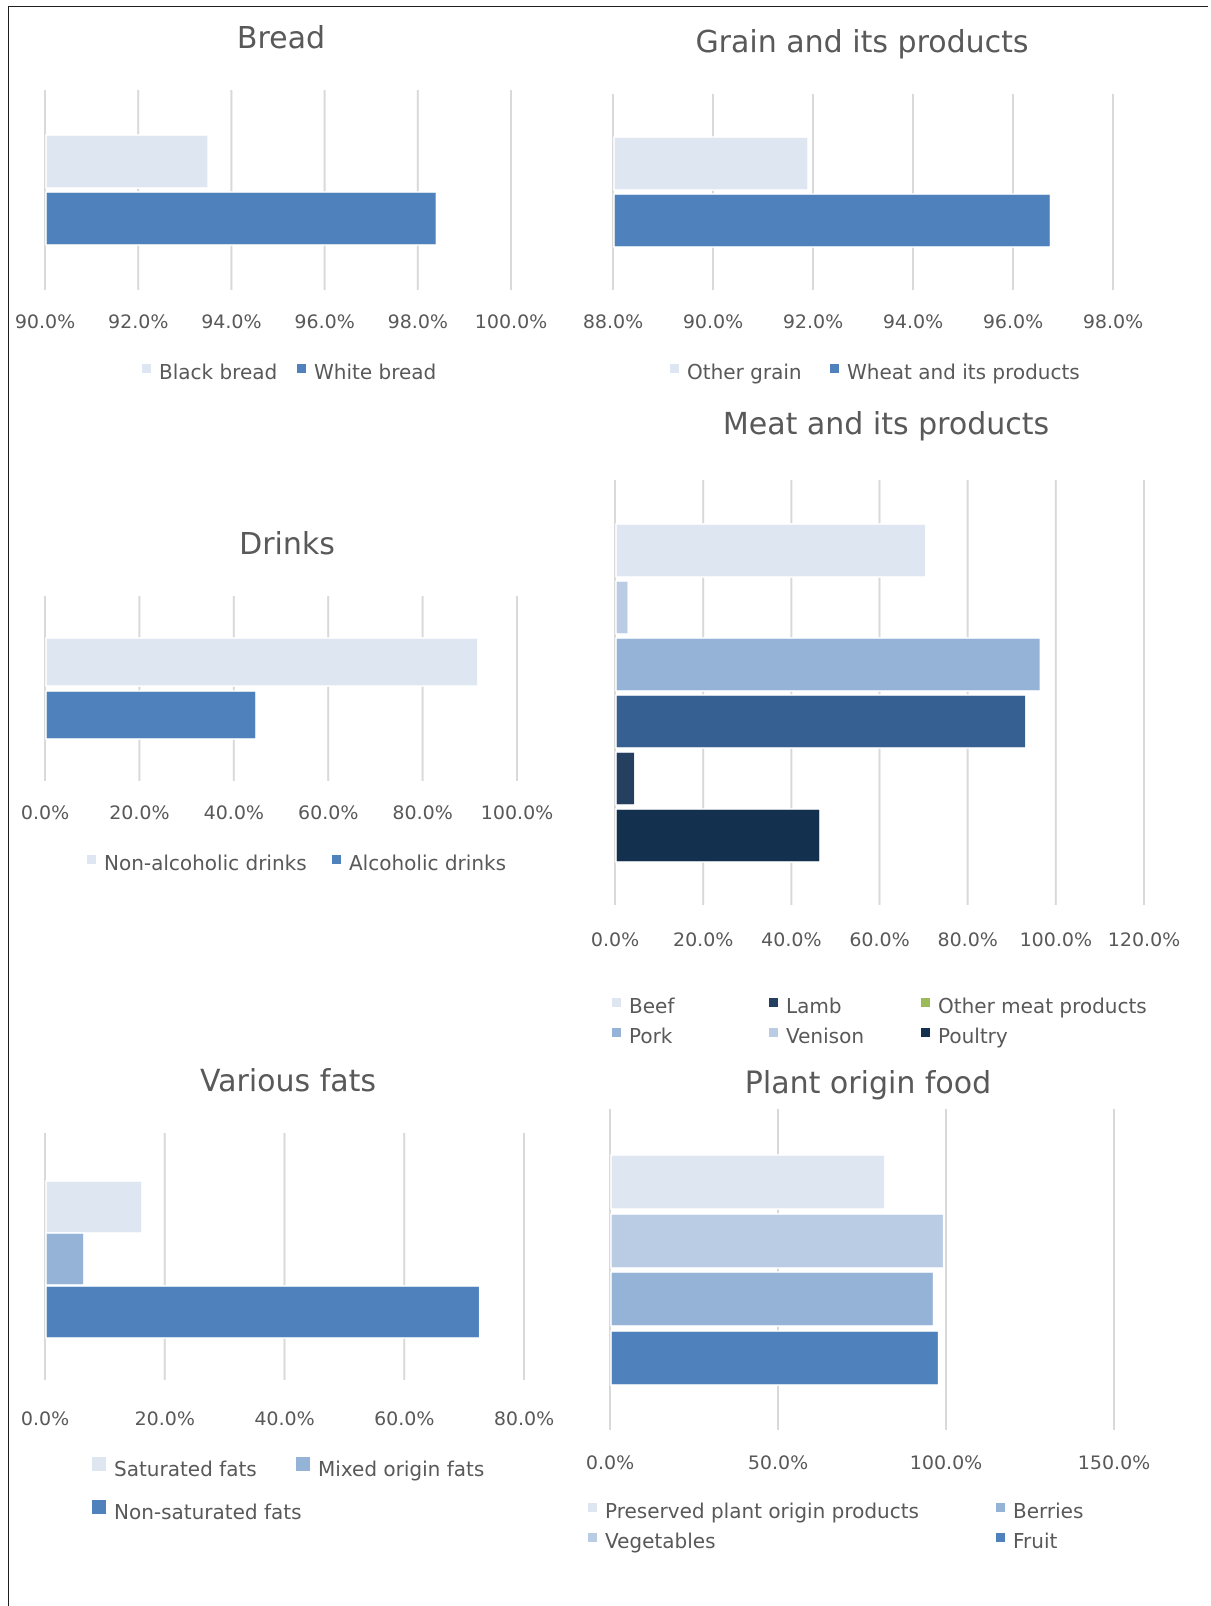 The width and height of the screenshot is (1211, 1606). Describe the element at coordinates (1000, 1537) in the screenshot. I see `legend-swatch-fruit` at that location.